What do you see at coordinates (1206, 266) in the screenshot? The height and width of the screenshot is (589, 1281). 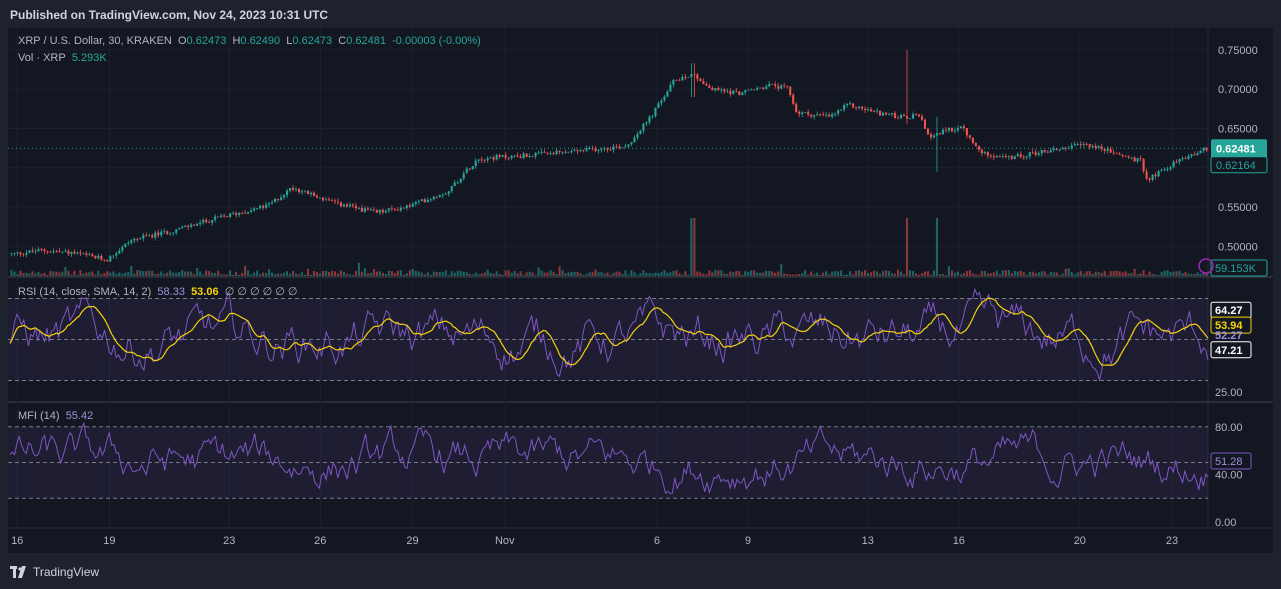 I see `replay-indicator-icon` at bounding box center [1206, 266].